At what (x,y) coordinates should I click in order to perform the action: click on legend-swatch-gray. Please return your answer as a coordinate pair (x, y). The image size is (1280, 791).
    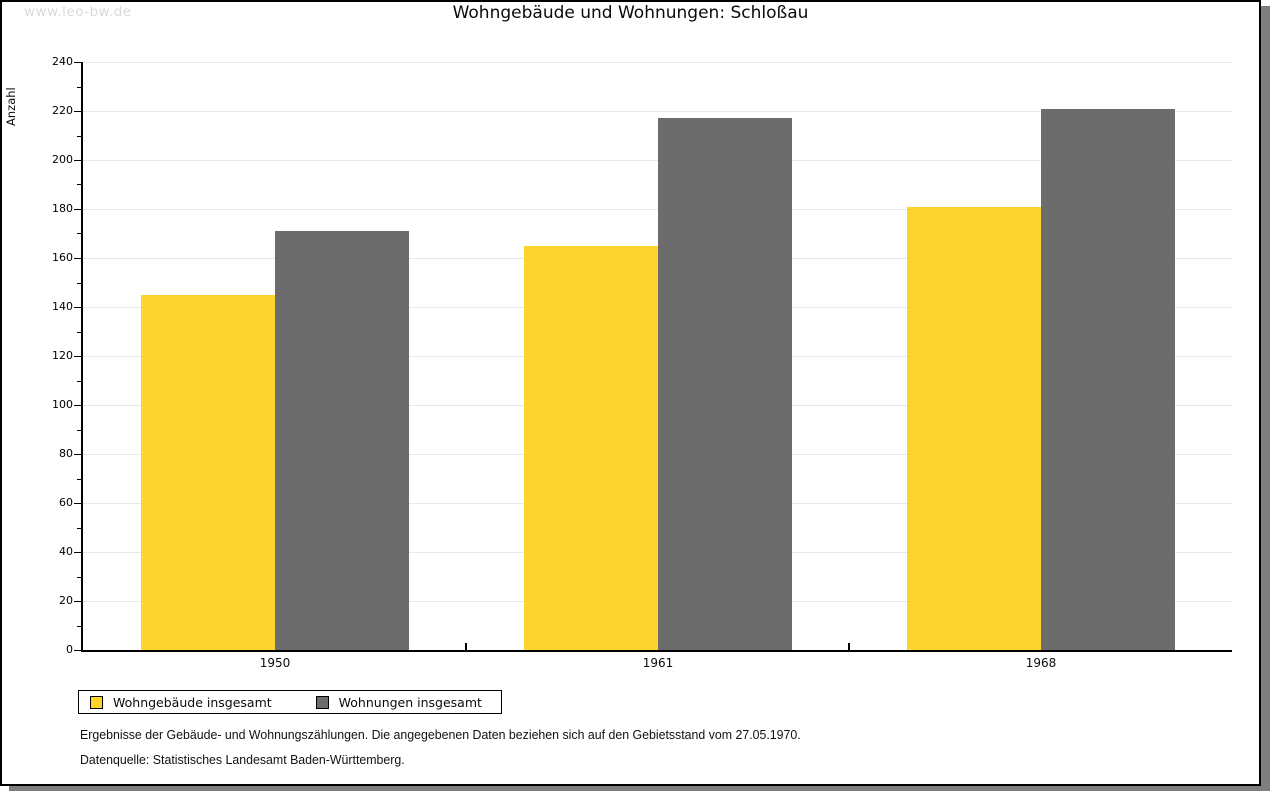
    Looking at the image, I should click on (322, 702).